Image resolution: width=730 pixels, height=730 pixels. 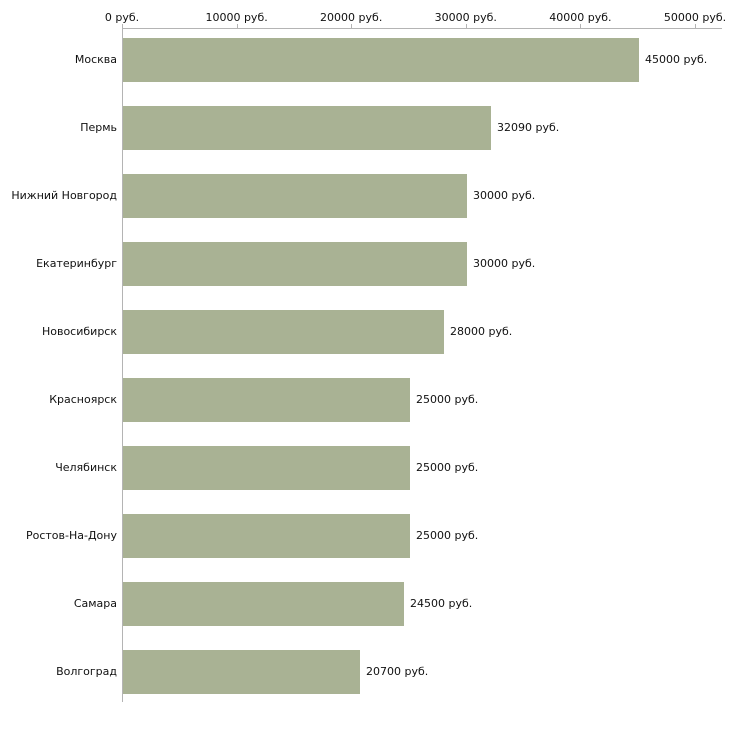 I want to click on category-label: Красноярск, so click(x=83, y=399).